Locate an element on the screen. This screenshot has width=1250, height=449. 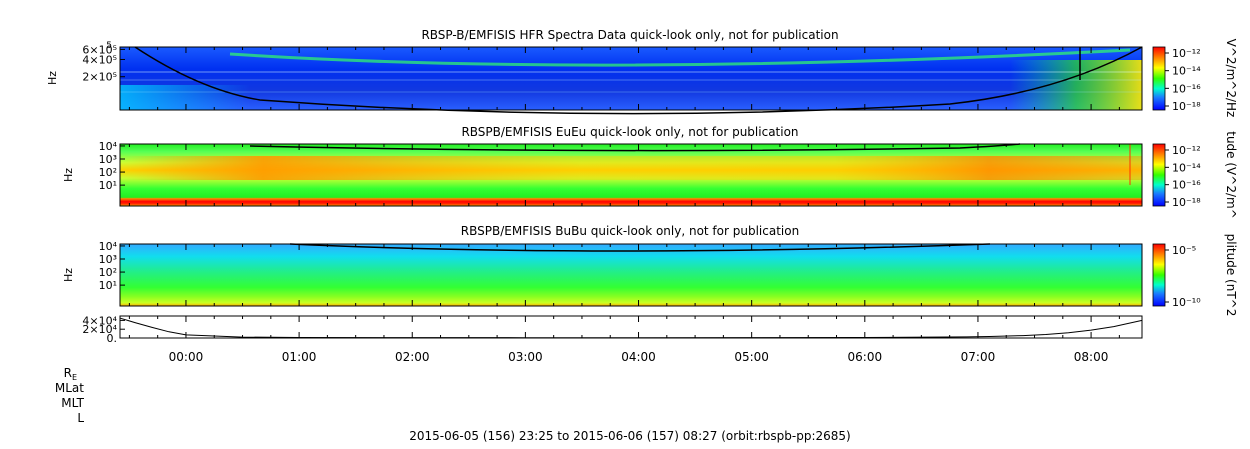
eueu-colorbar-label: tude (V^2/m^ is located at coordinates (1231, 175).